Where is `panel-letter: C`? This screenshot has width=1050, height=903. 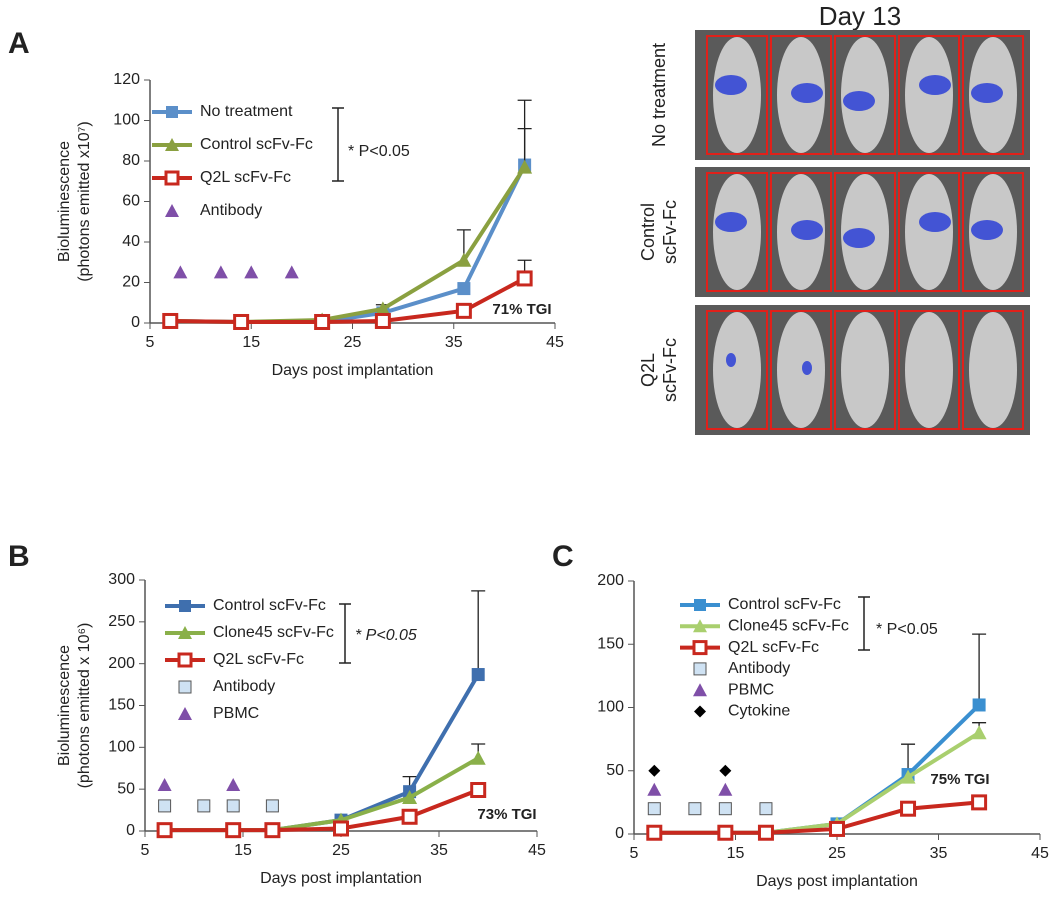 panel-letter: C is located at coordinates (563, 556).